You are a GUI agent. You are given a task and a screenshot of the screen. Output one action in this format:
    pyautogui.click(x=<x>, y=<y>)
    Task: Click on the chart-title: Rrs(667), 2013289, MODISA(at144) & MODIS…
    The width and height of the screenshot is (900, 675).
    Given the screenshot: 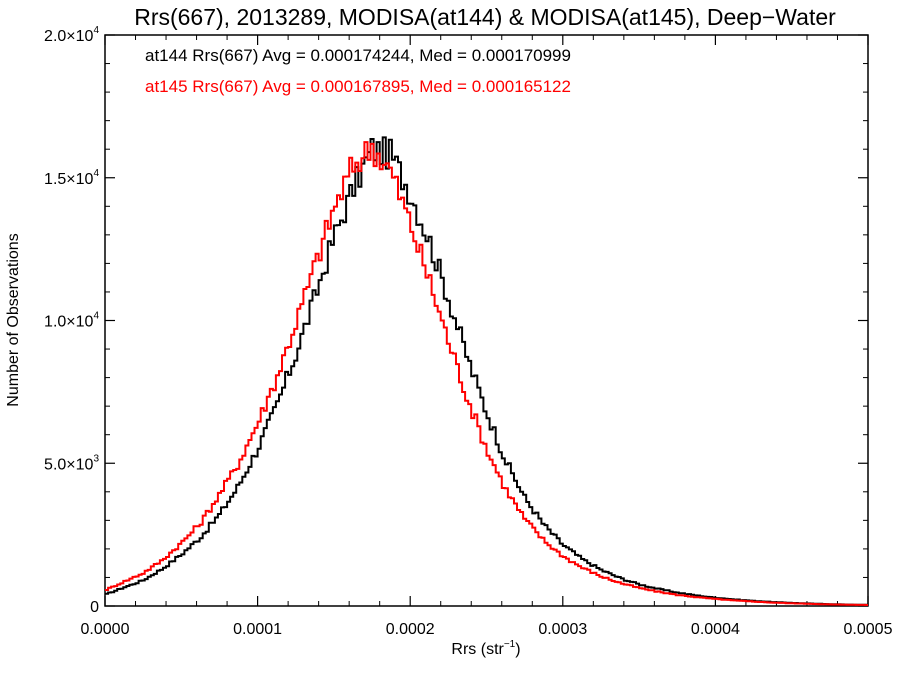 What is the action you would take?
    pyautogui.click(x=485, y=17)
    